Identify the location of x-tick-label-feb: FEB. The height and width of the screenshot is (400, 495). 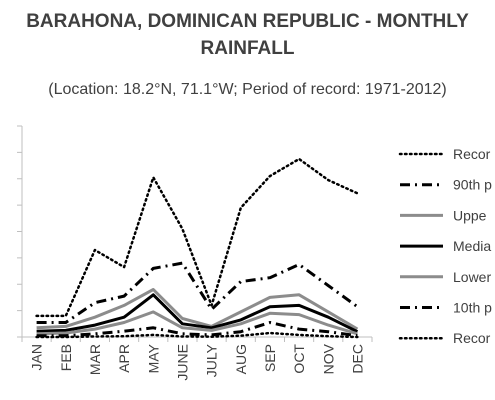
(66, 357).